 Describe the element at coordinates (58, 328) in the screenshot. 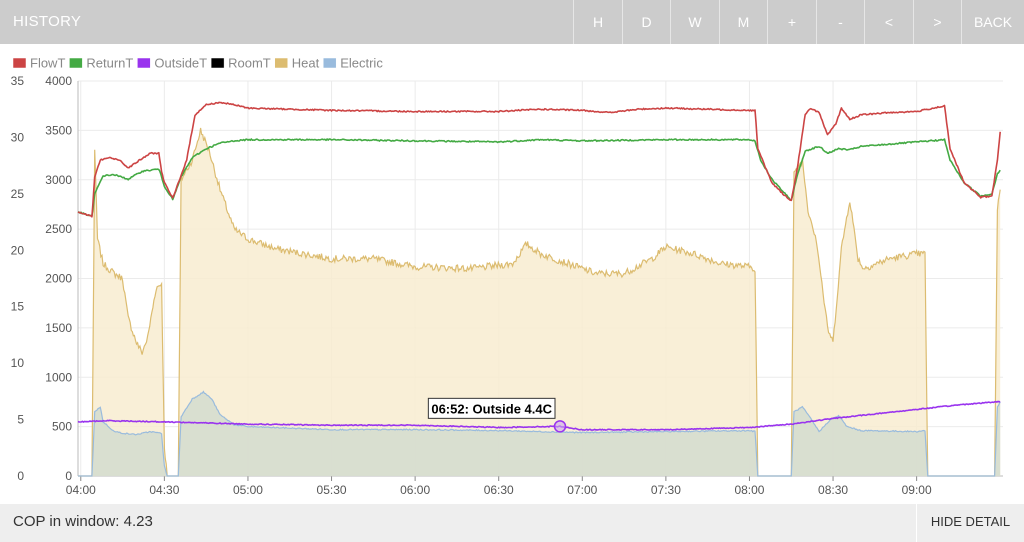

I see `y-right-tick-label: 1500` at that location.